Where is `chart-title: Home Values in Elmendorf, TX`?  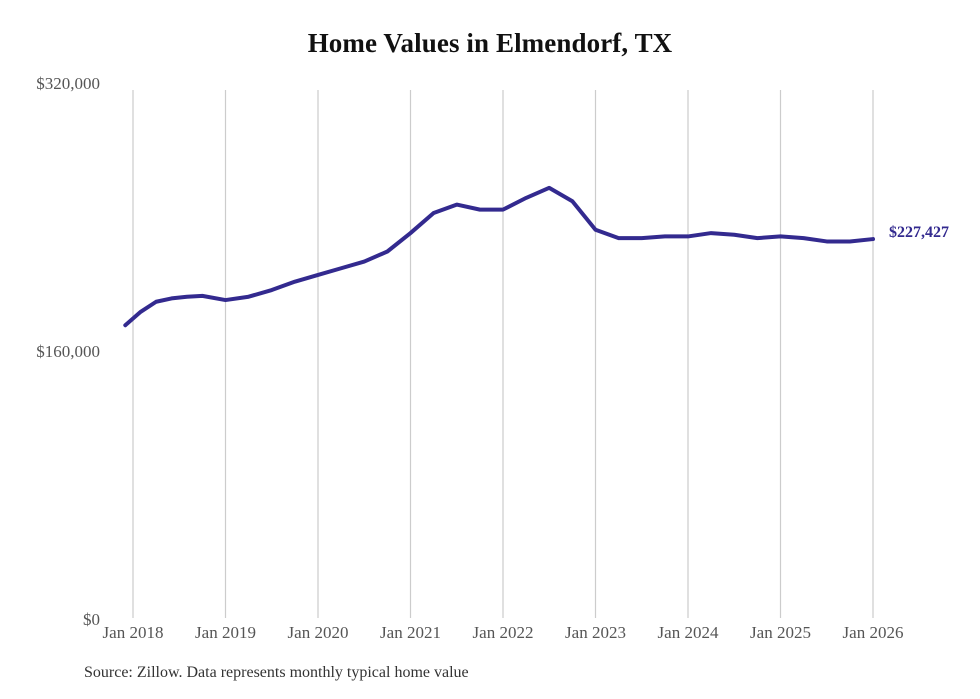
chart-title: Home Values in Elmendorf, TX is located at coordinates (490, 43).